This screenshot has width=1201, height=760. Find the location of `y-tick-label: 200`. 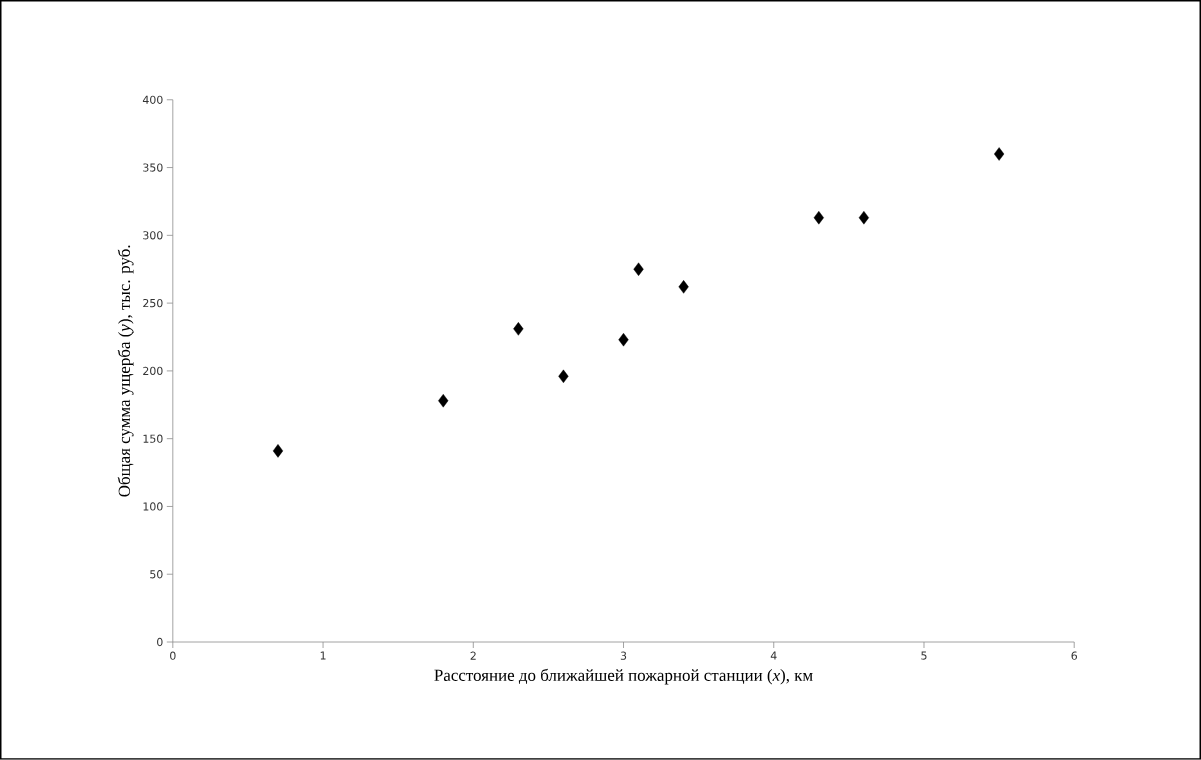

y-tick-label: 200 is located at coordinates (153, 371).